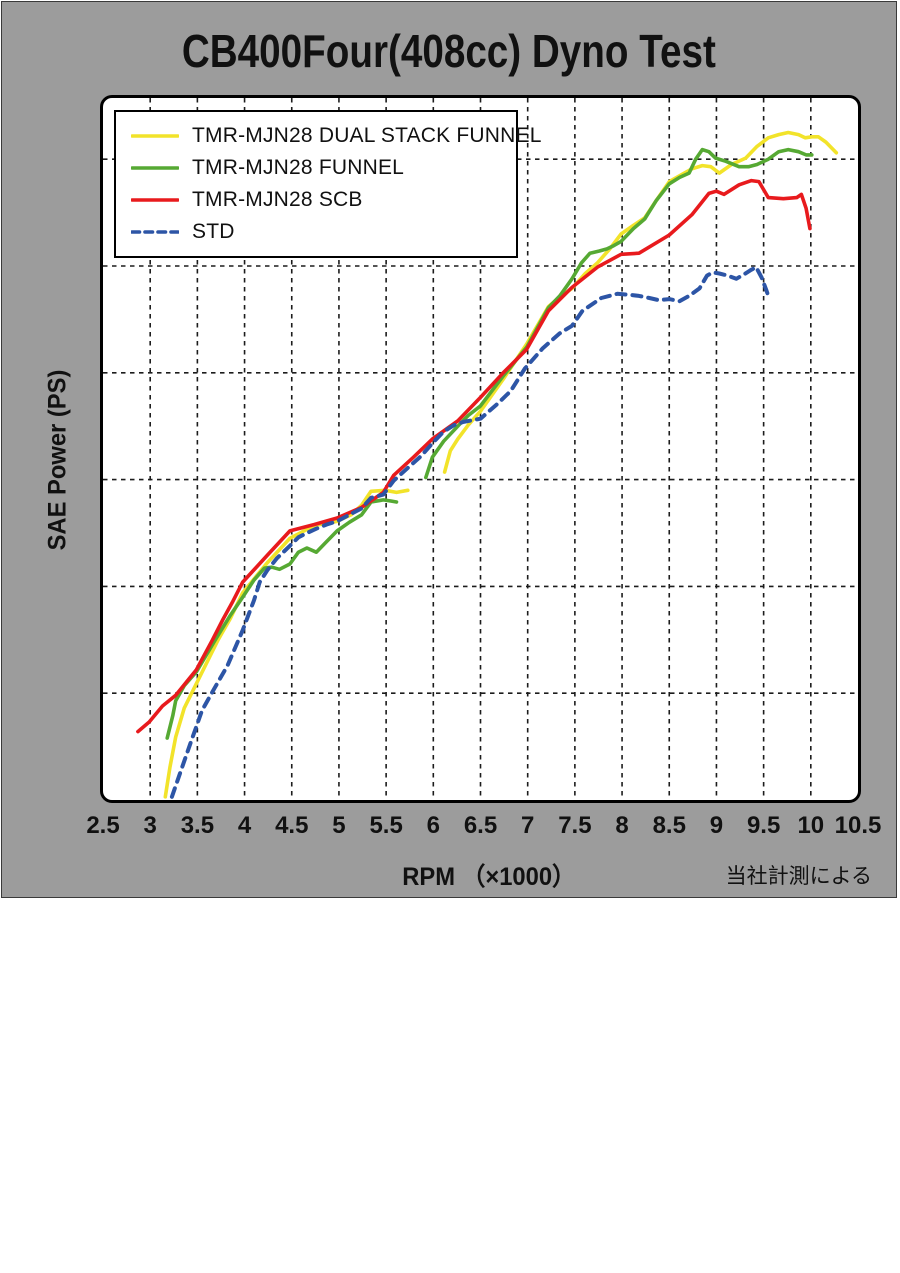 Image resolution: width=900 pixels, height=1273 pixels. Describe the element at coordinates (339, 825) in the screenshot. I see `x-tick-label: 5` at that location.